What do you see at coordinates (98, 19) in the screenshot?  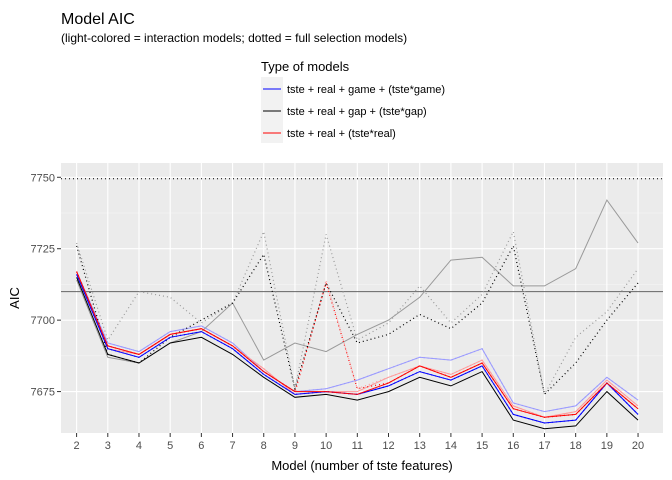 I see `chart-title: Model AIC` at bounding box center [98, 19].